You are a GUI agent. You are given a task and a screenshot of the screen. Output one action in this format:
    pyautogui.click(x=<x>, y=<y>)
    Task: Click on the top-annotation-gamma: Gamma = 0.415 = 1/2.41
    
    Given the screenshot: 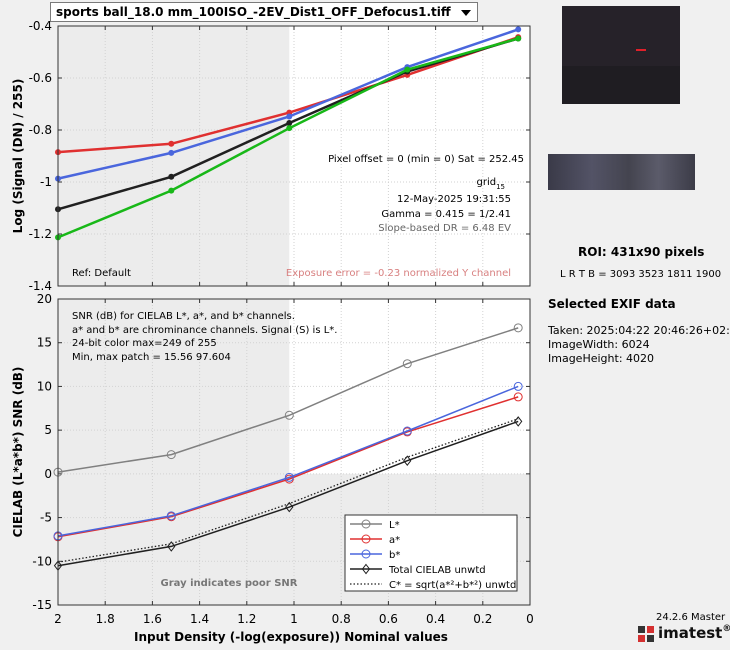 What is the action you would take?
    pyautogui.click(x=446, y=214)
    